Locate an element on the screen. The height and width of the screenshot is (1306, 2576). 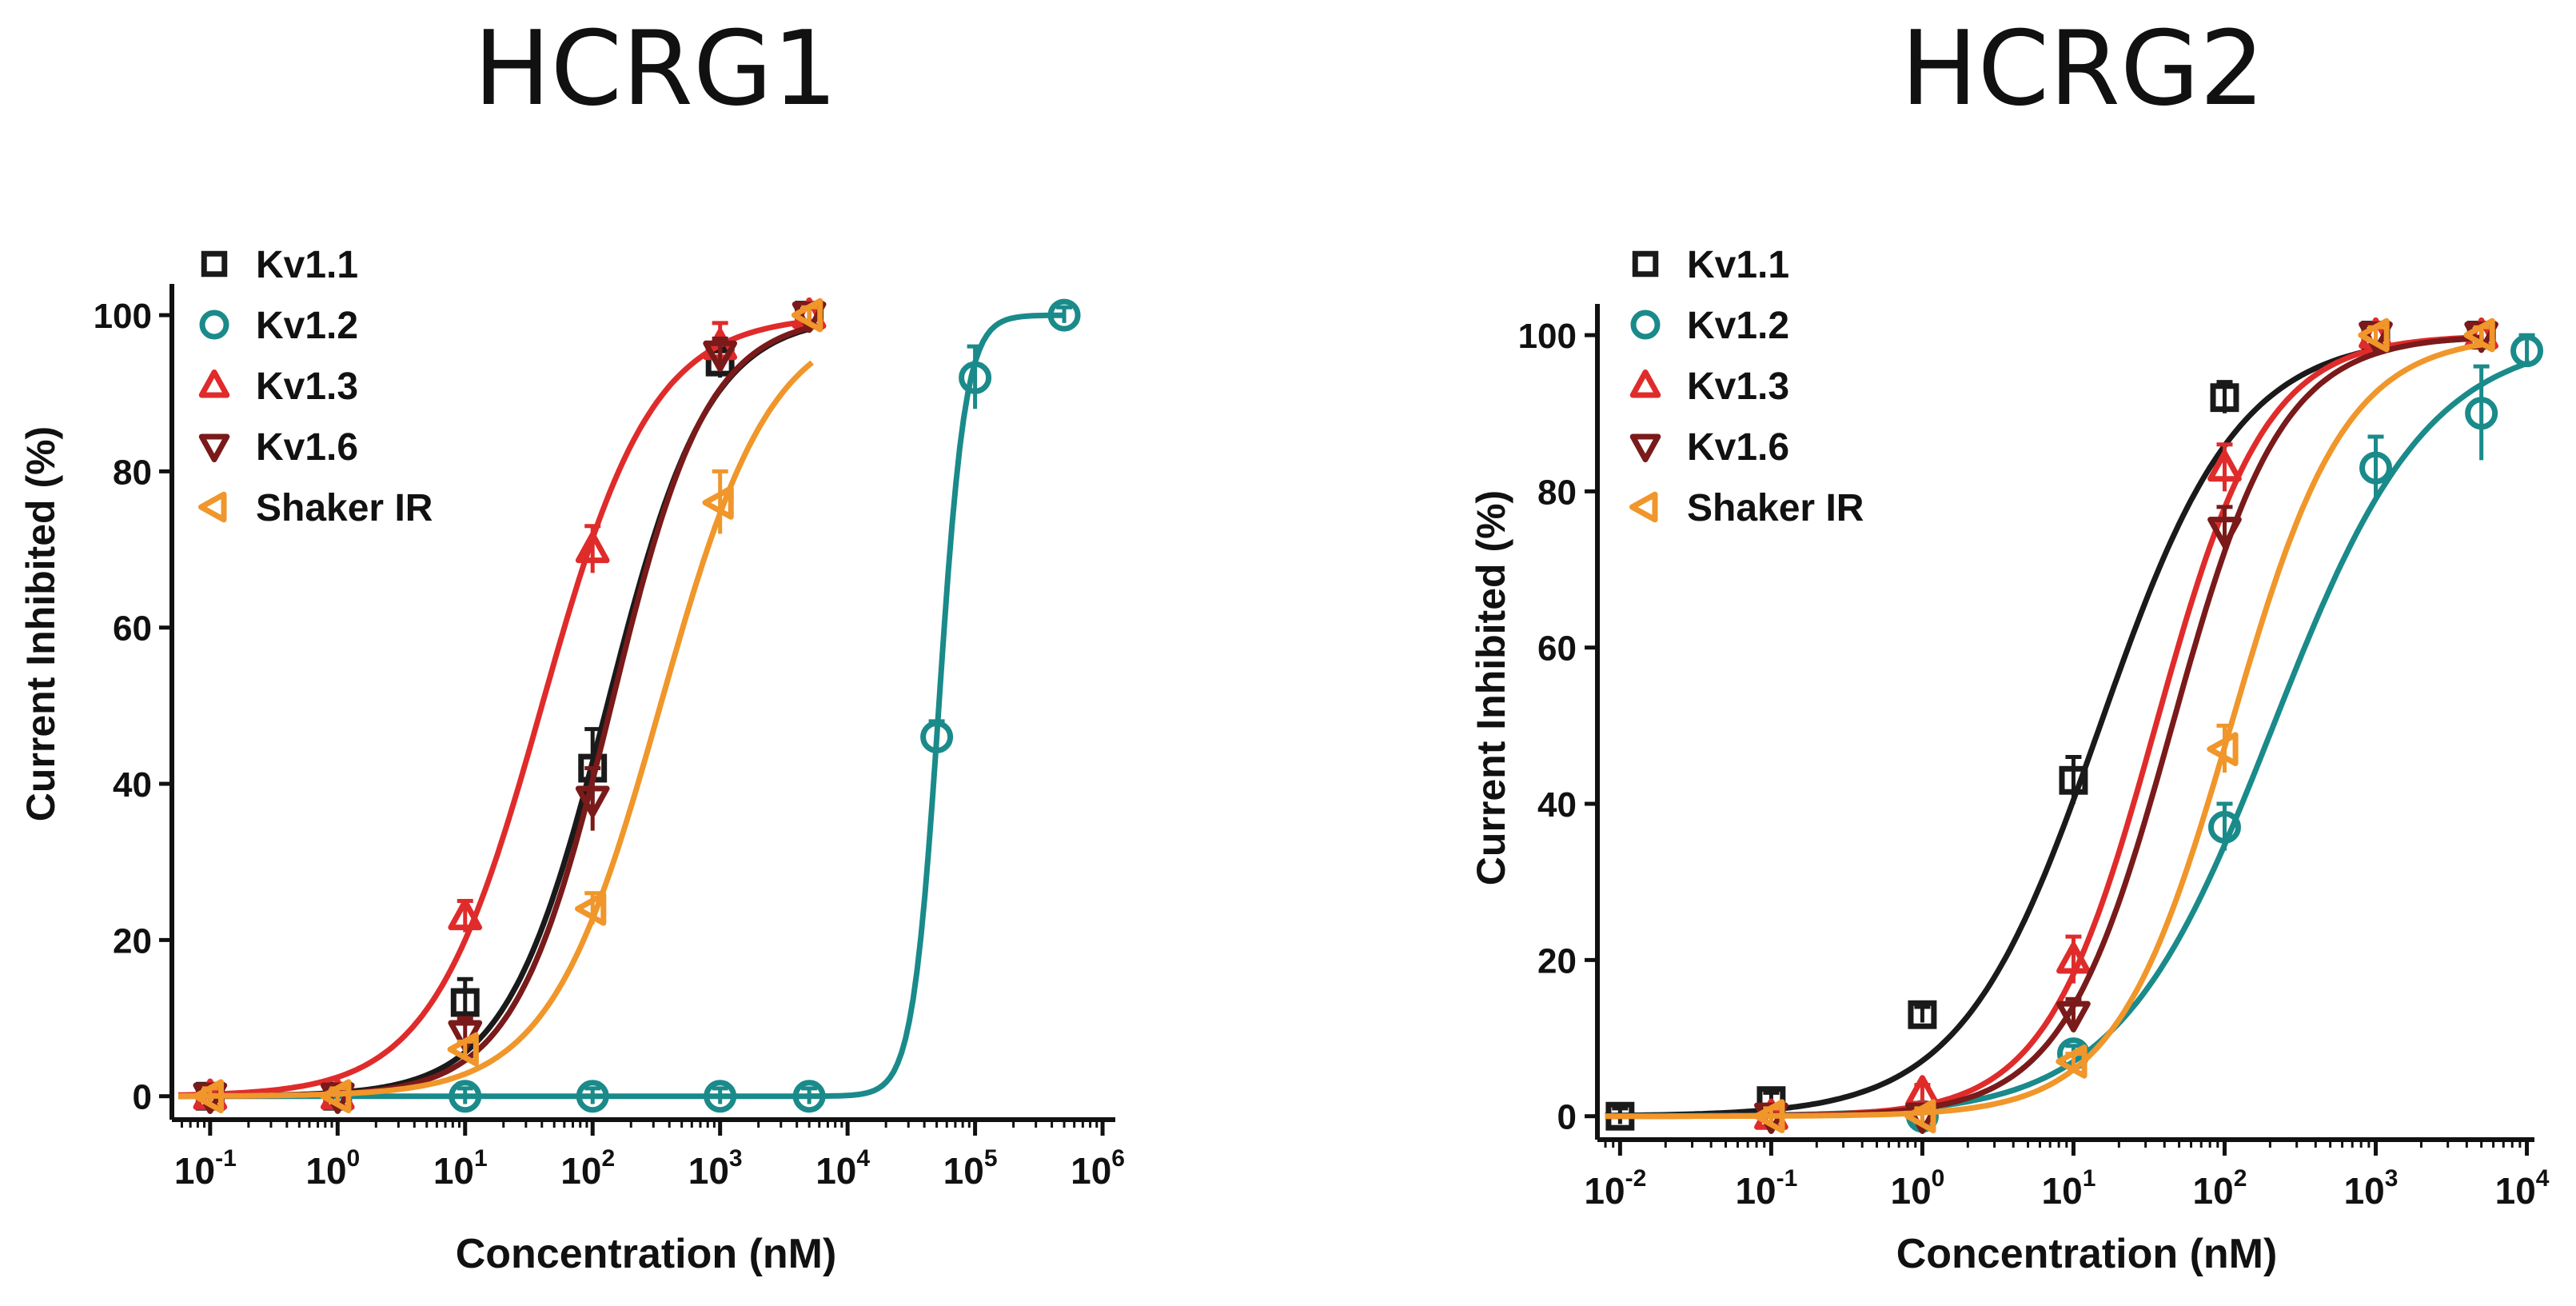
y-tick-label: 80 is located at coordinates (1557, 492).